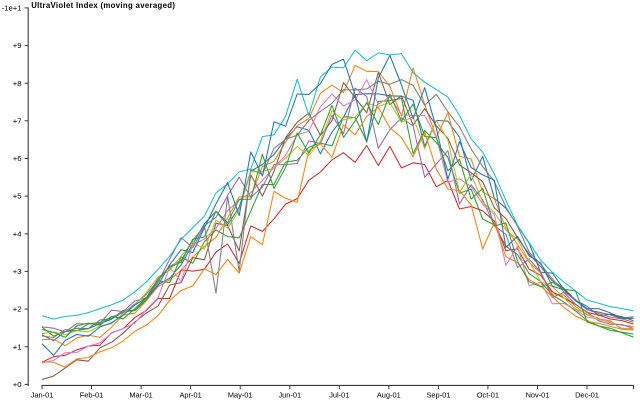 Image resolution: width=640 pixels, height=400 pixels. Describe the element at coordinates (17, 384) in the screenshot. I see `svg-text: +0` at that location.